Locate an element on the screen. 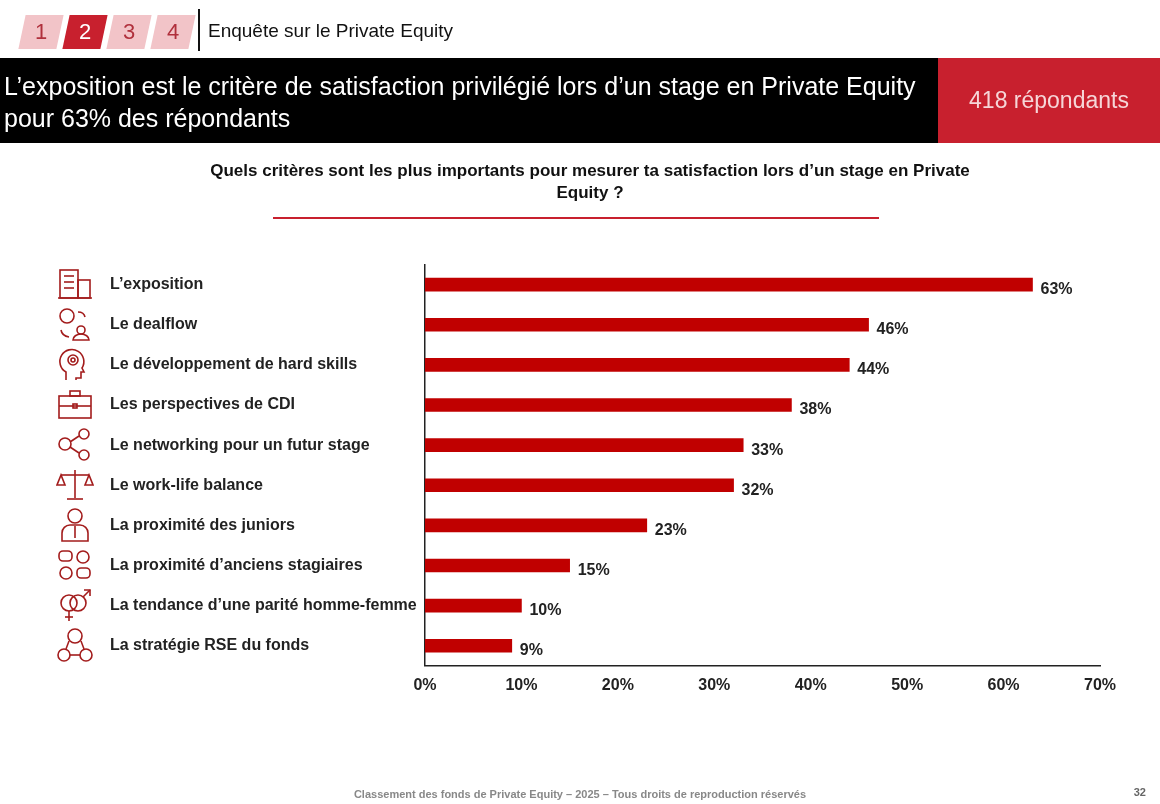 The image size is (1160, 804). text: Enquête sur le Private Equity is located at coordinates (331, 31).